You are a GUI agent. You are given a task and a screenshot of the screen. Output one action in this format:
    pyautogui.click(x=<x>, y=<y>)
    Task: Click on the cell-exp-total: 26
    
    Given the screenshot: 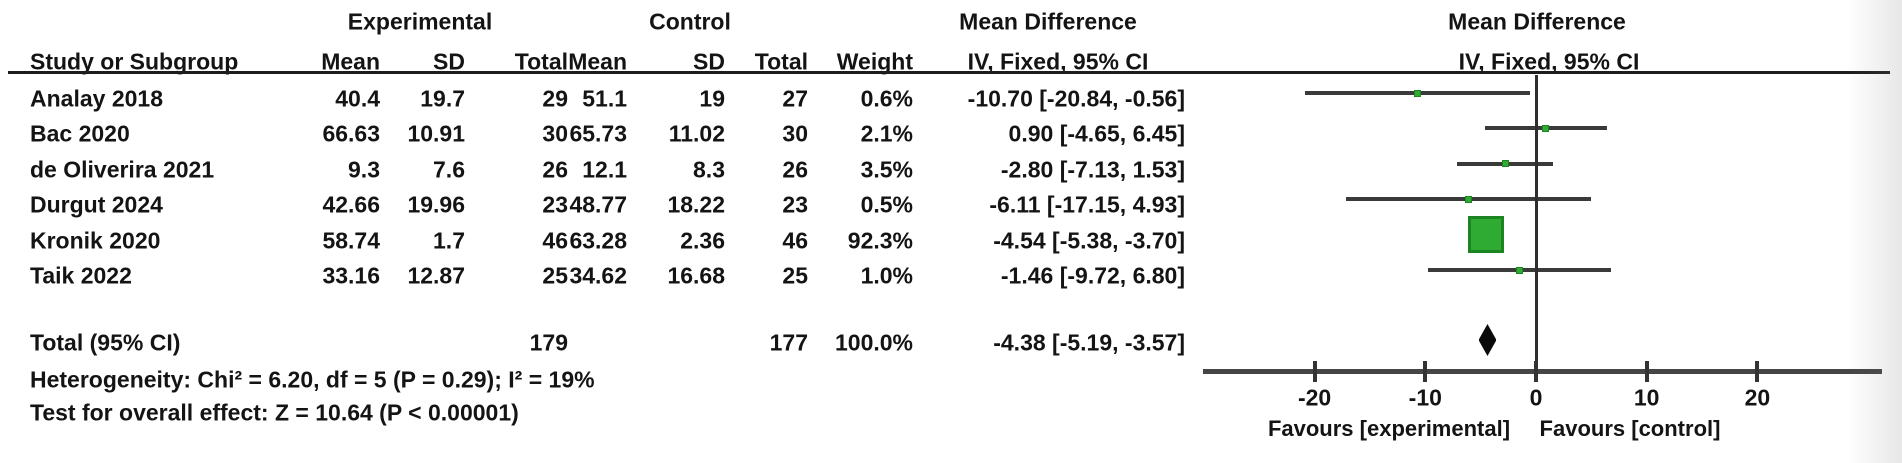 What is the action you would take?
    pyautogui.click(x=555, y=169)
    